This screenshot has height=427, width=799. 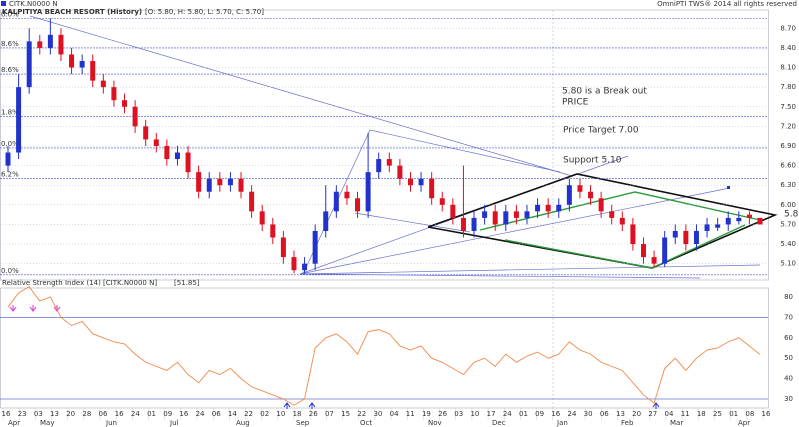 What do you see at coordinates (491, 414) in the screenshot?
I see `x-tick-label: 17` at bounding box center [491, 414].